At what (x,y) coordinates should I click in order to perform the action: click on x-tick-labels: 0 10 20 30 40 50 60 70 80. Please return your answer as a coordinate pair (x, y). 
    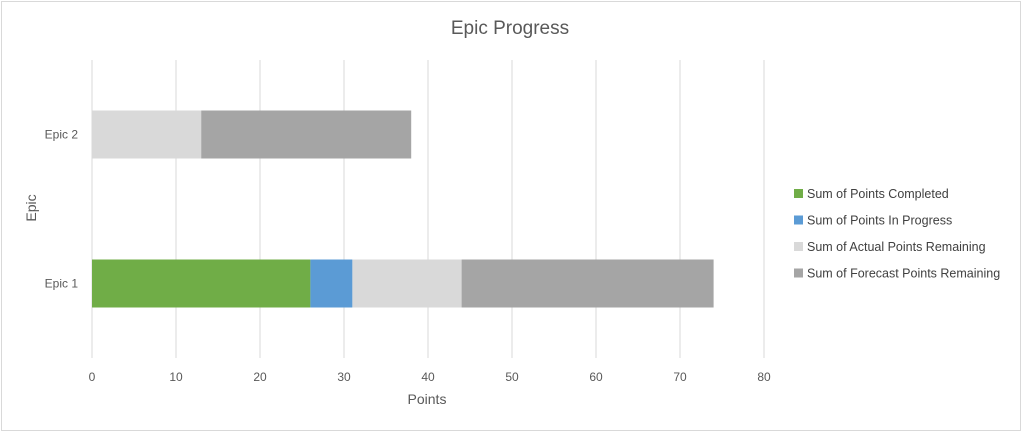
    Looking at the image, I should click on (430, 377).